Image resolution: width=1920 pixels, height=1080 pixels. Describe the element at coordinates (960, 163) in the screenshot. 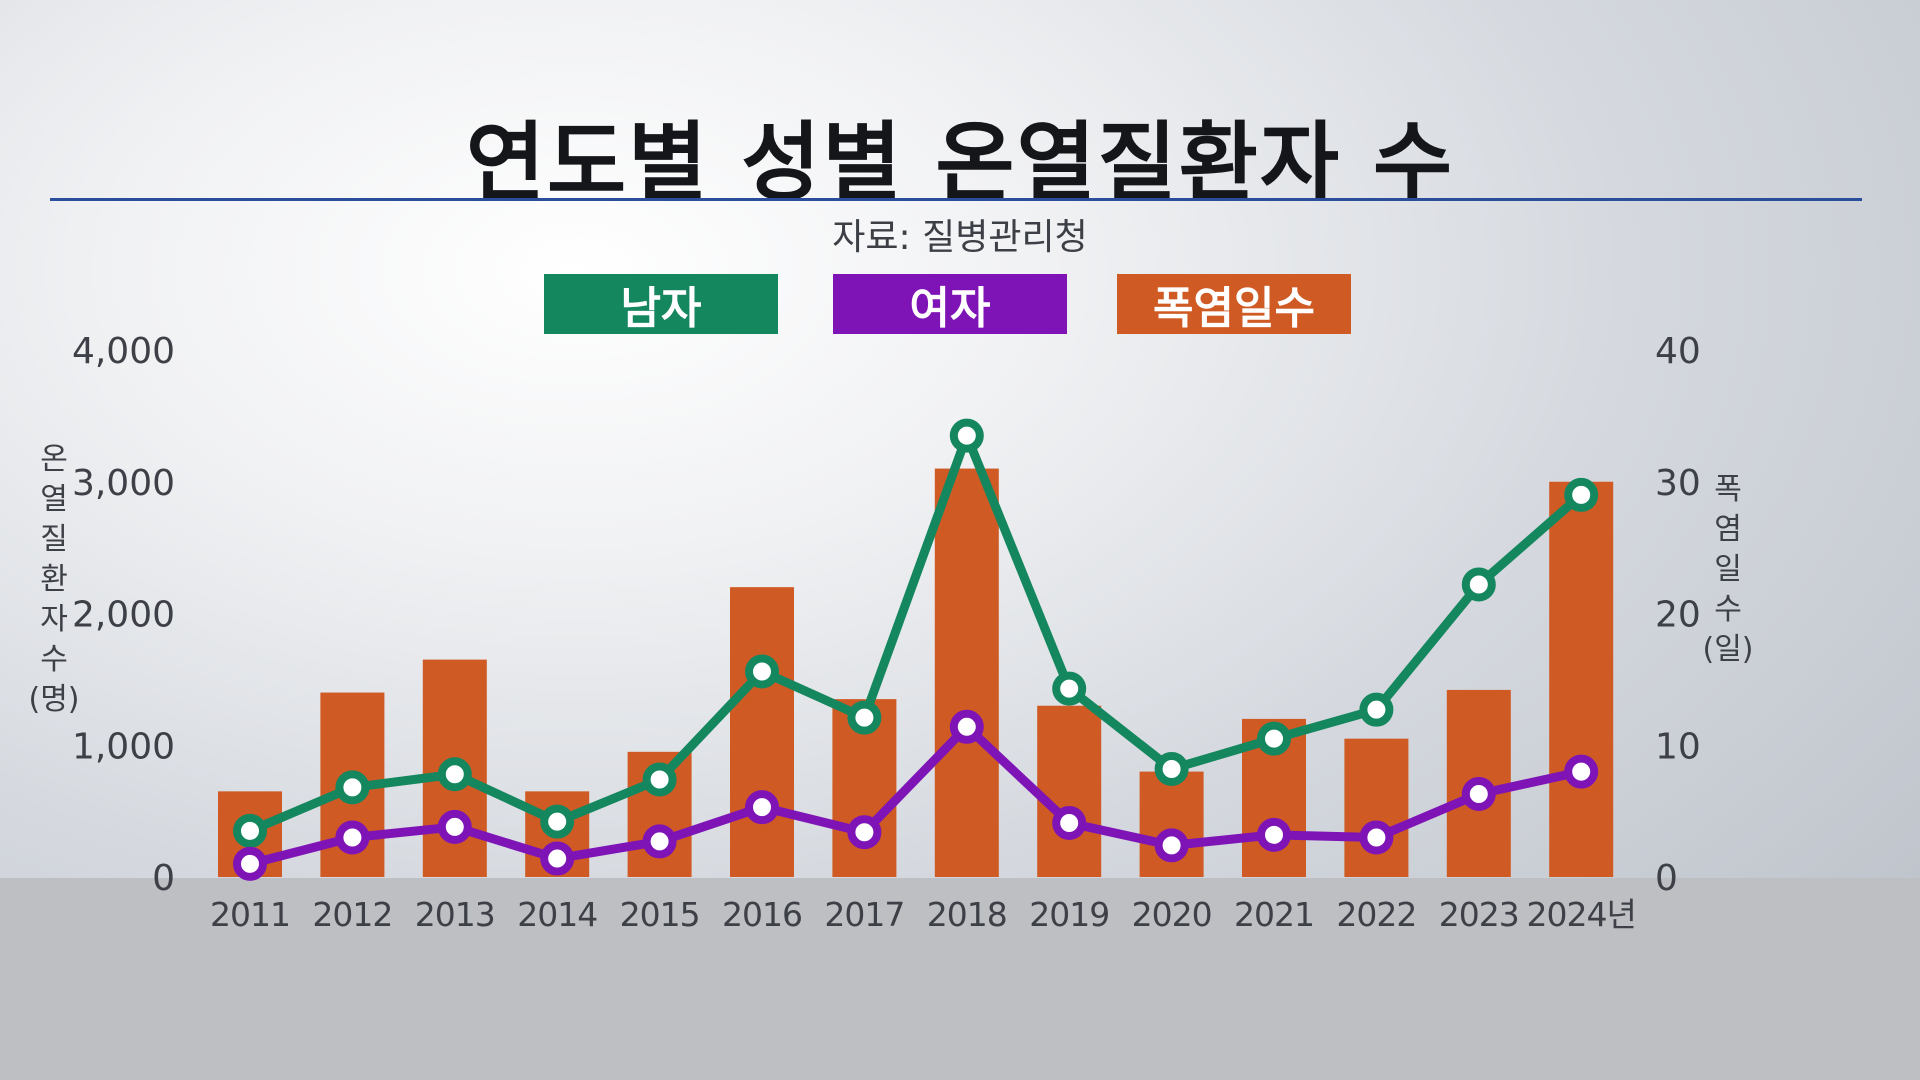

I see `chart-title: 연도별 성별 온열질환자 수` at that location.